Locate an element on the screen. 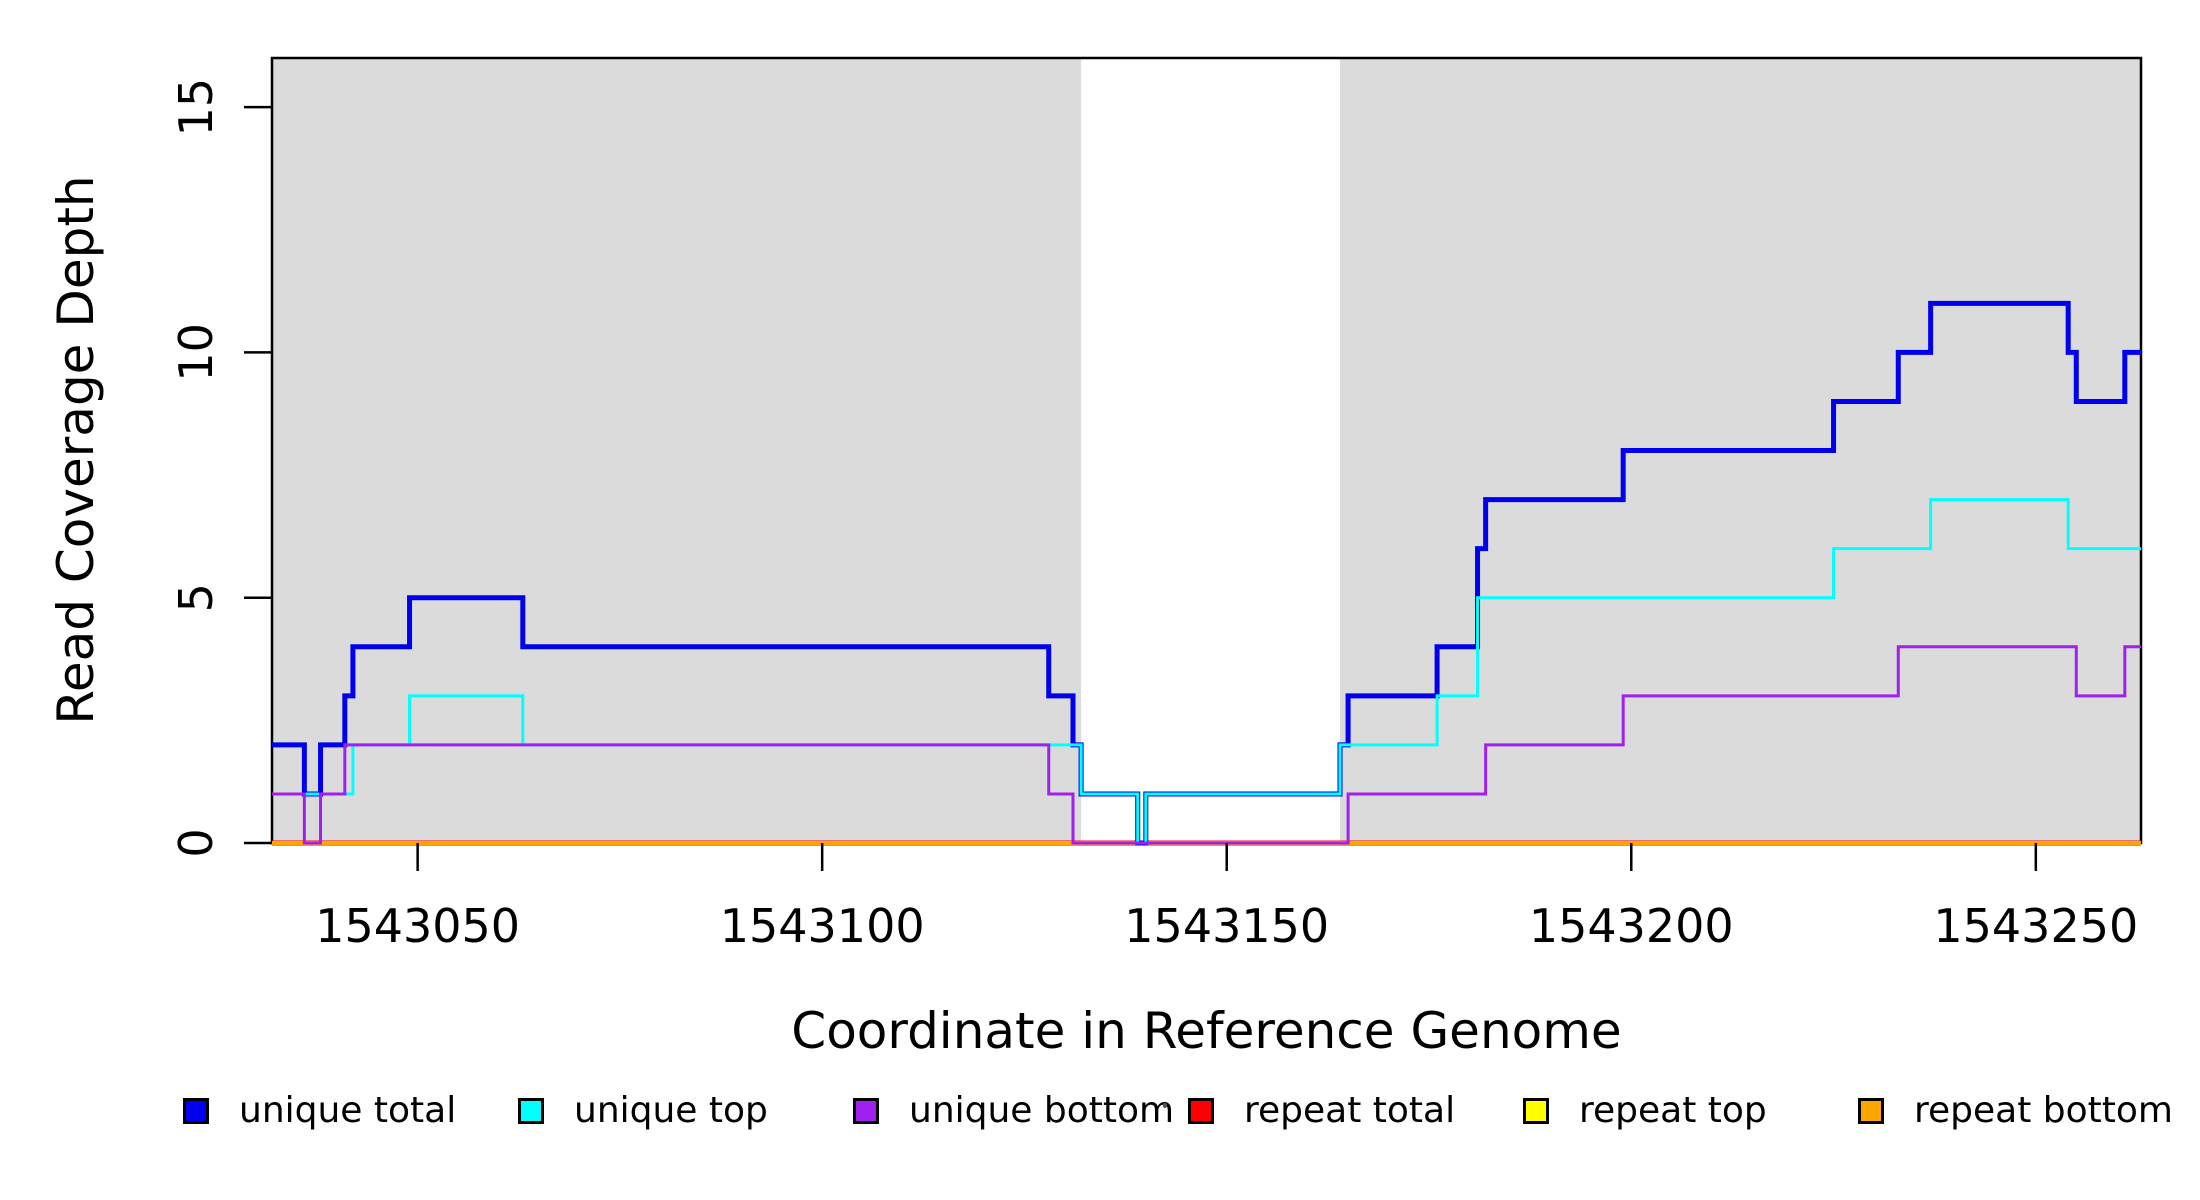 The image size is (2200, 1200). legend-item-repeat-bottom: repeat bottom is located at coordinates (2015, 1110).